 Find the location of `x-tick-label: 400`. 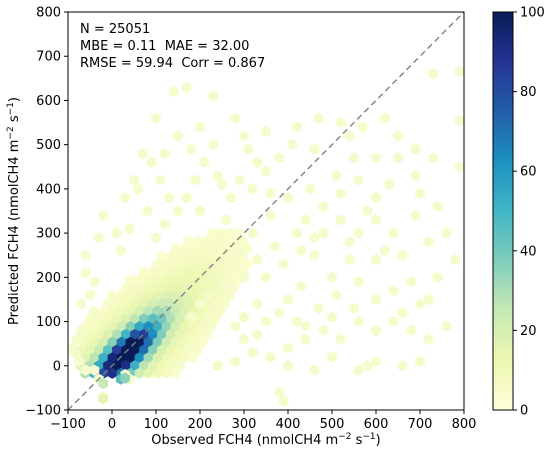

x-tick-label: 400 is located at coordinates (288, 424).